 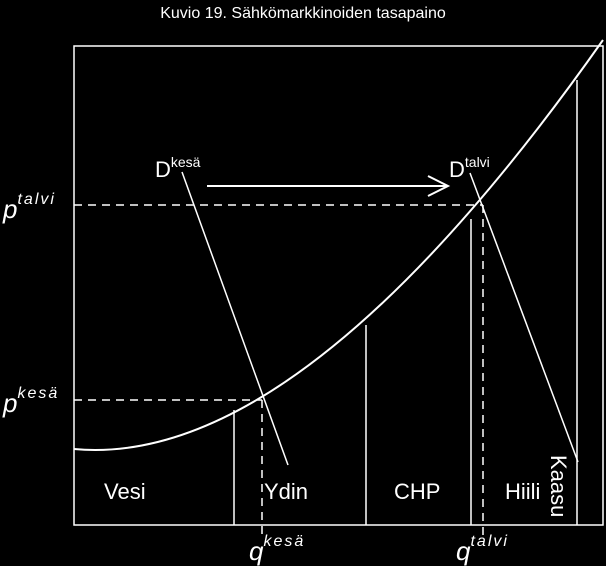 What do you see at coordinates (329, 186) in the screenshot?
I see `demand-shift-arrow` at bounding box center [329, 186].